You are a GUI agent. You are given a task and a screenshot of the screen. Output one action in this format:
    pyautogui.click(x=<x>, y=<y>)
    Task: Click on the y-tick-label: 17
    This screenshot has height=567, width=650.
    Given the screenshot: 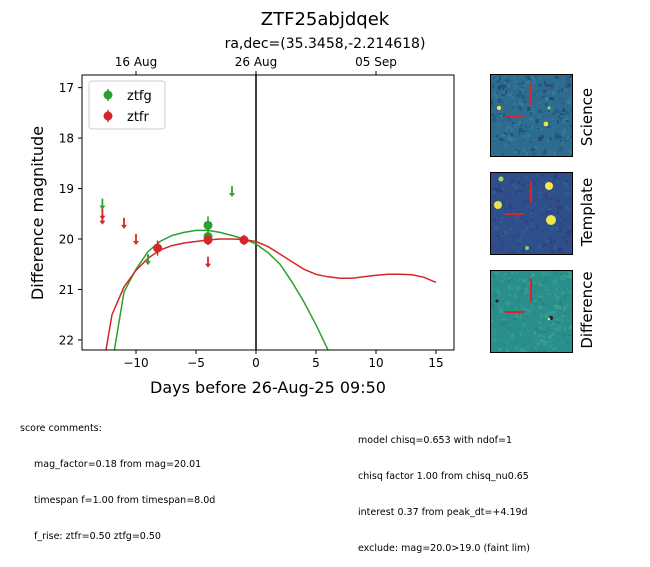 What is the action you would take?
    pyautogui.click(x=66, y=88)
    